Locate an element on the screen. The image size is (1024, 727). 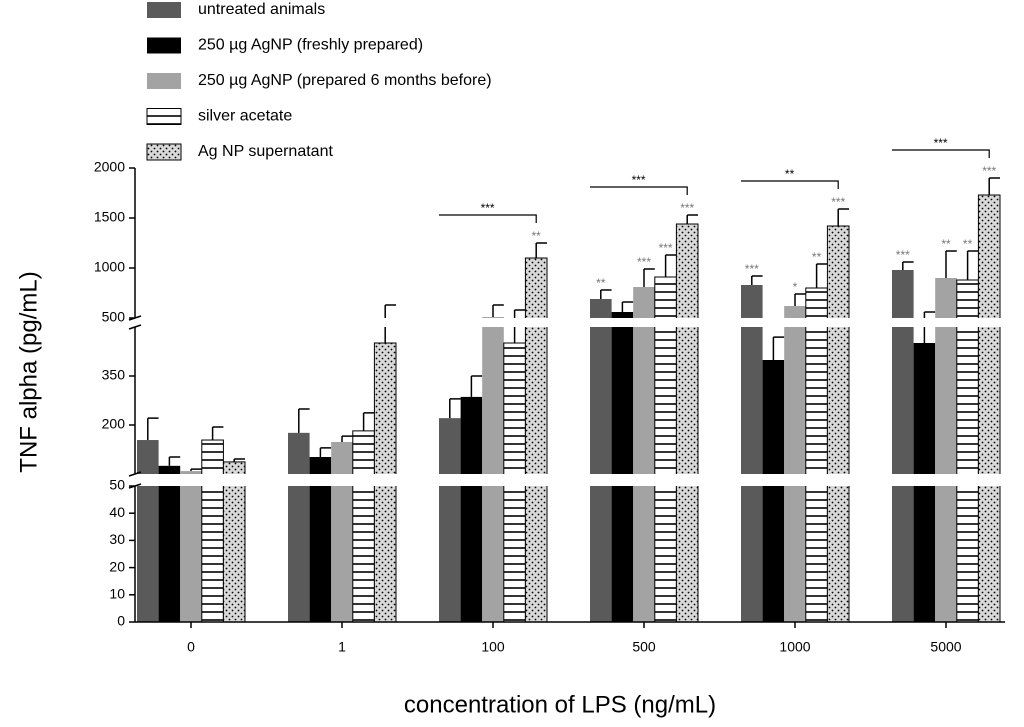
y-tick-label: 1500 is located at coordinates (109, 217).